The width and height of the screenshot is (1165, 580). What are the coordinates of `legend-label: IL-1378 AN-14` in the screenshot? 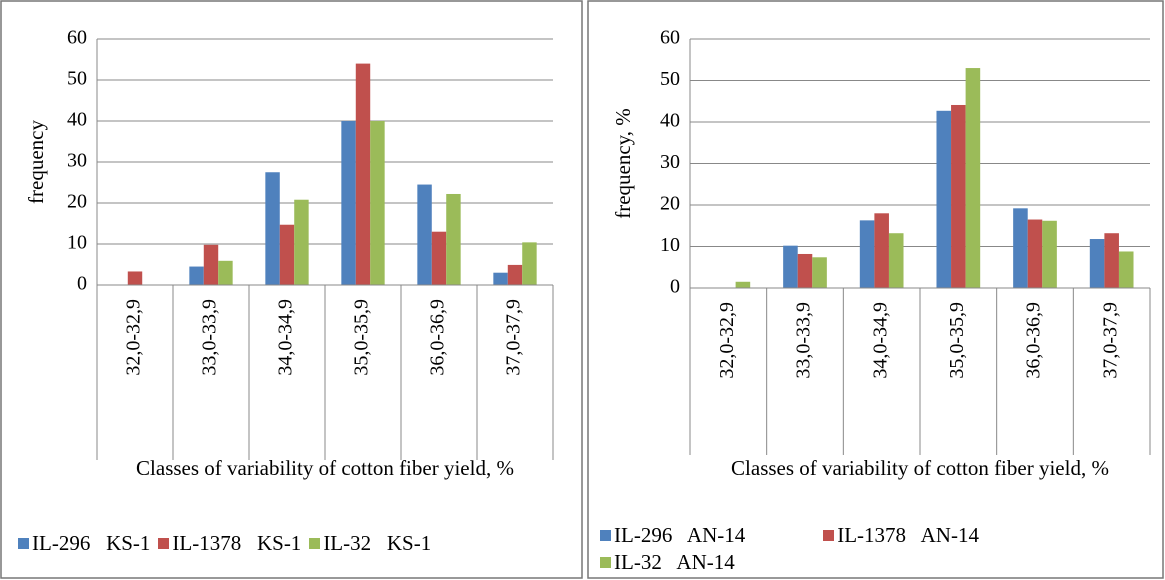 It's located at (908, 535).